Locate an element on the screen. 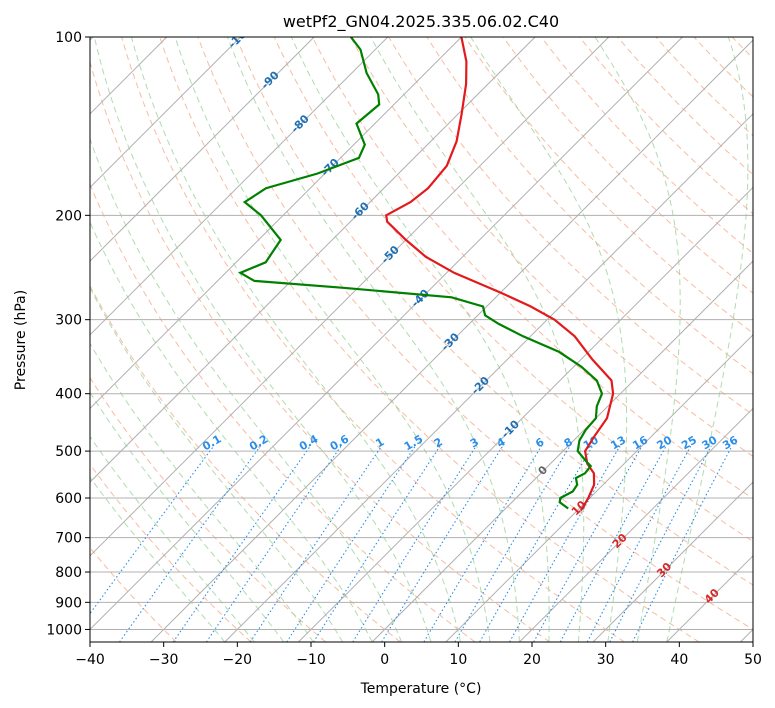 The height and width of the screenshot is (708, 775). y-axis-title: Pressure (hPa) is located at coordinates (21, 340).